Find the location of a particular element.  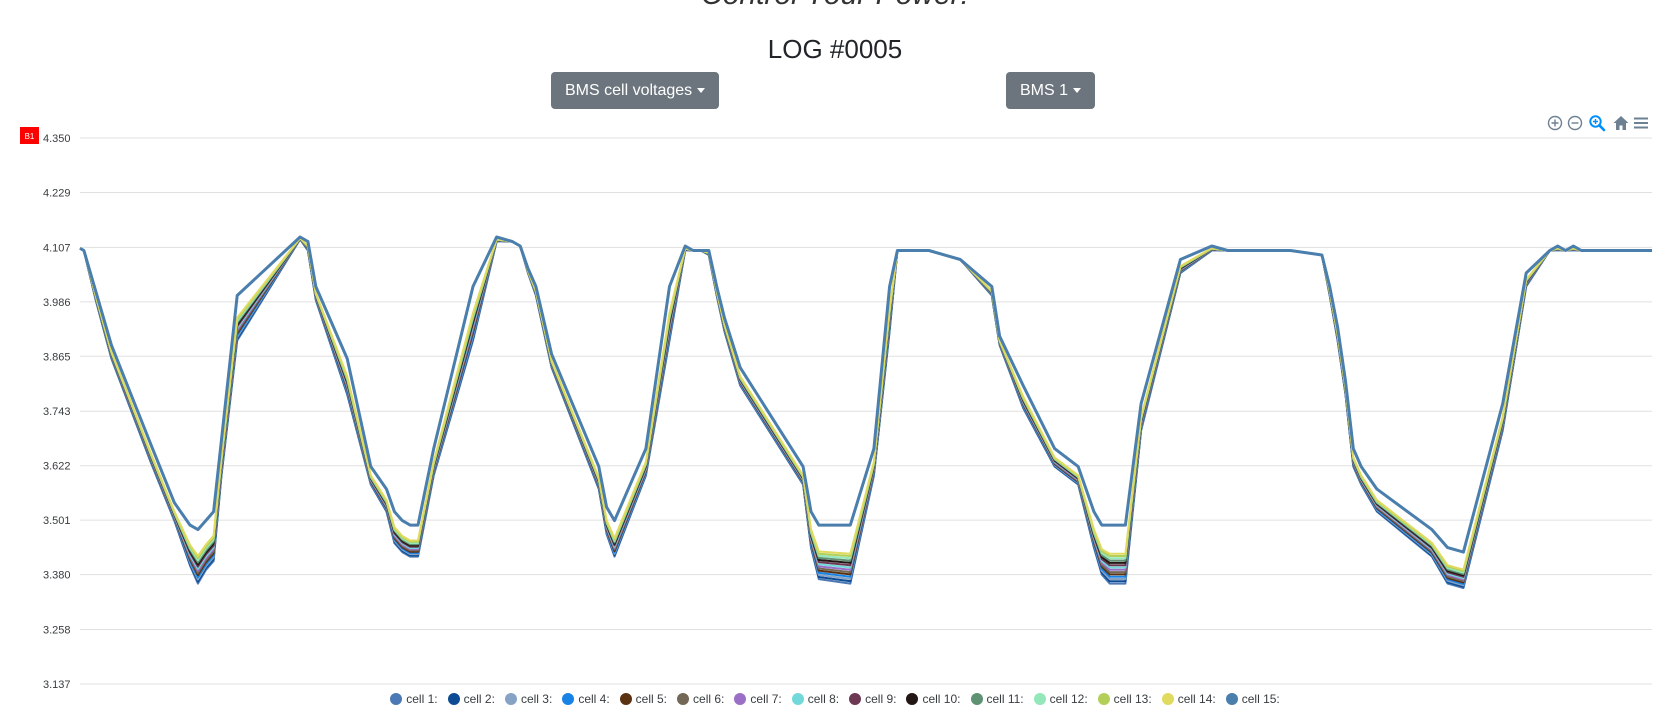

annotation-badge is located at coordinates (29, 135).